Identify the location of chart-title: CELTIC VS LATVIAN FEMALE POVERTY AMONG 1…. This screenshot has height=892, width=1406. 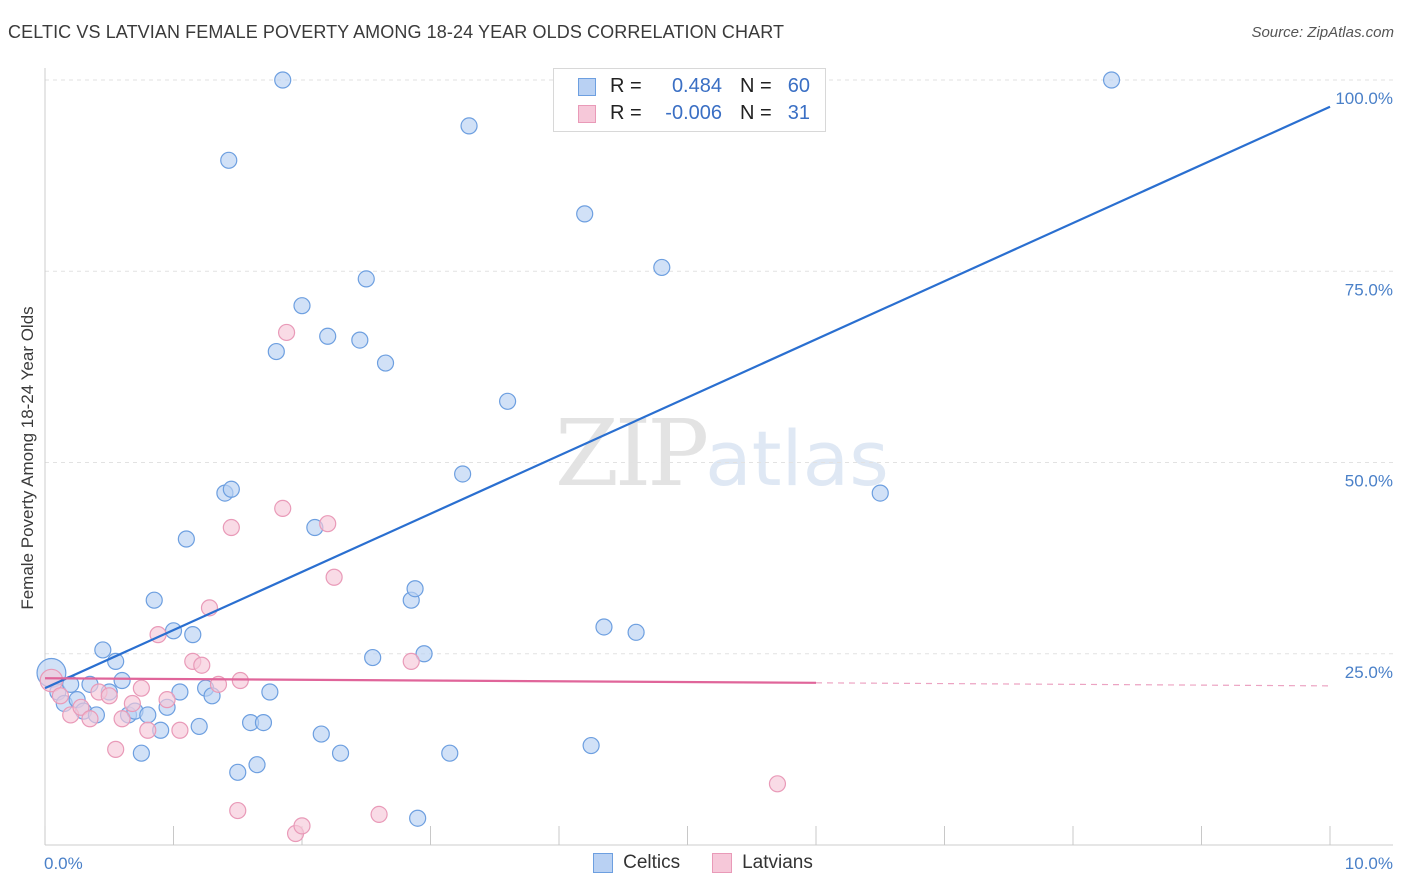
(396, 32).